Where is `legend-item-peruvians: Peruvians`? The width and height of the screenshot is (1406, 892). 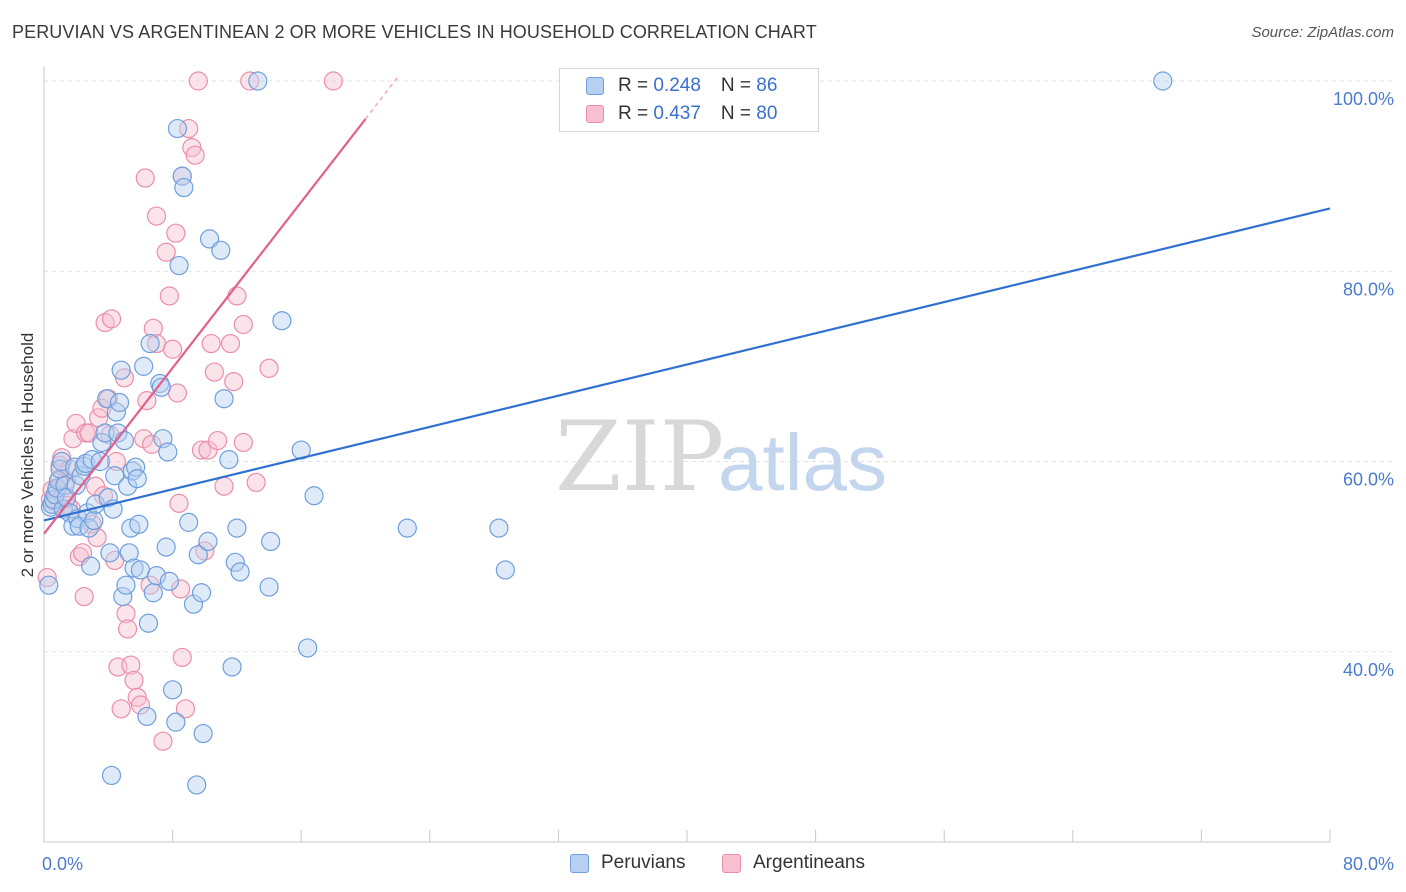
legend-item-peruvians: Peruvians is located at coordinates (628, 863).